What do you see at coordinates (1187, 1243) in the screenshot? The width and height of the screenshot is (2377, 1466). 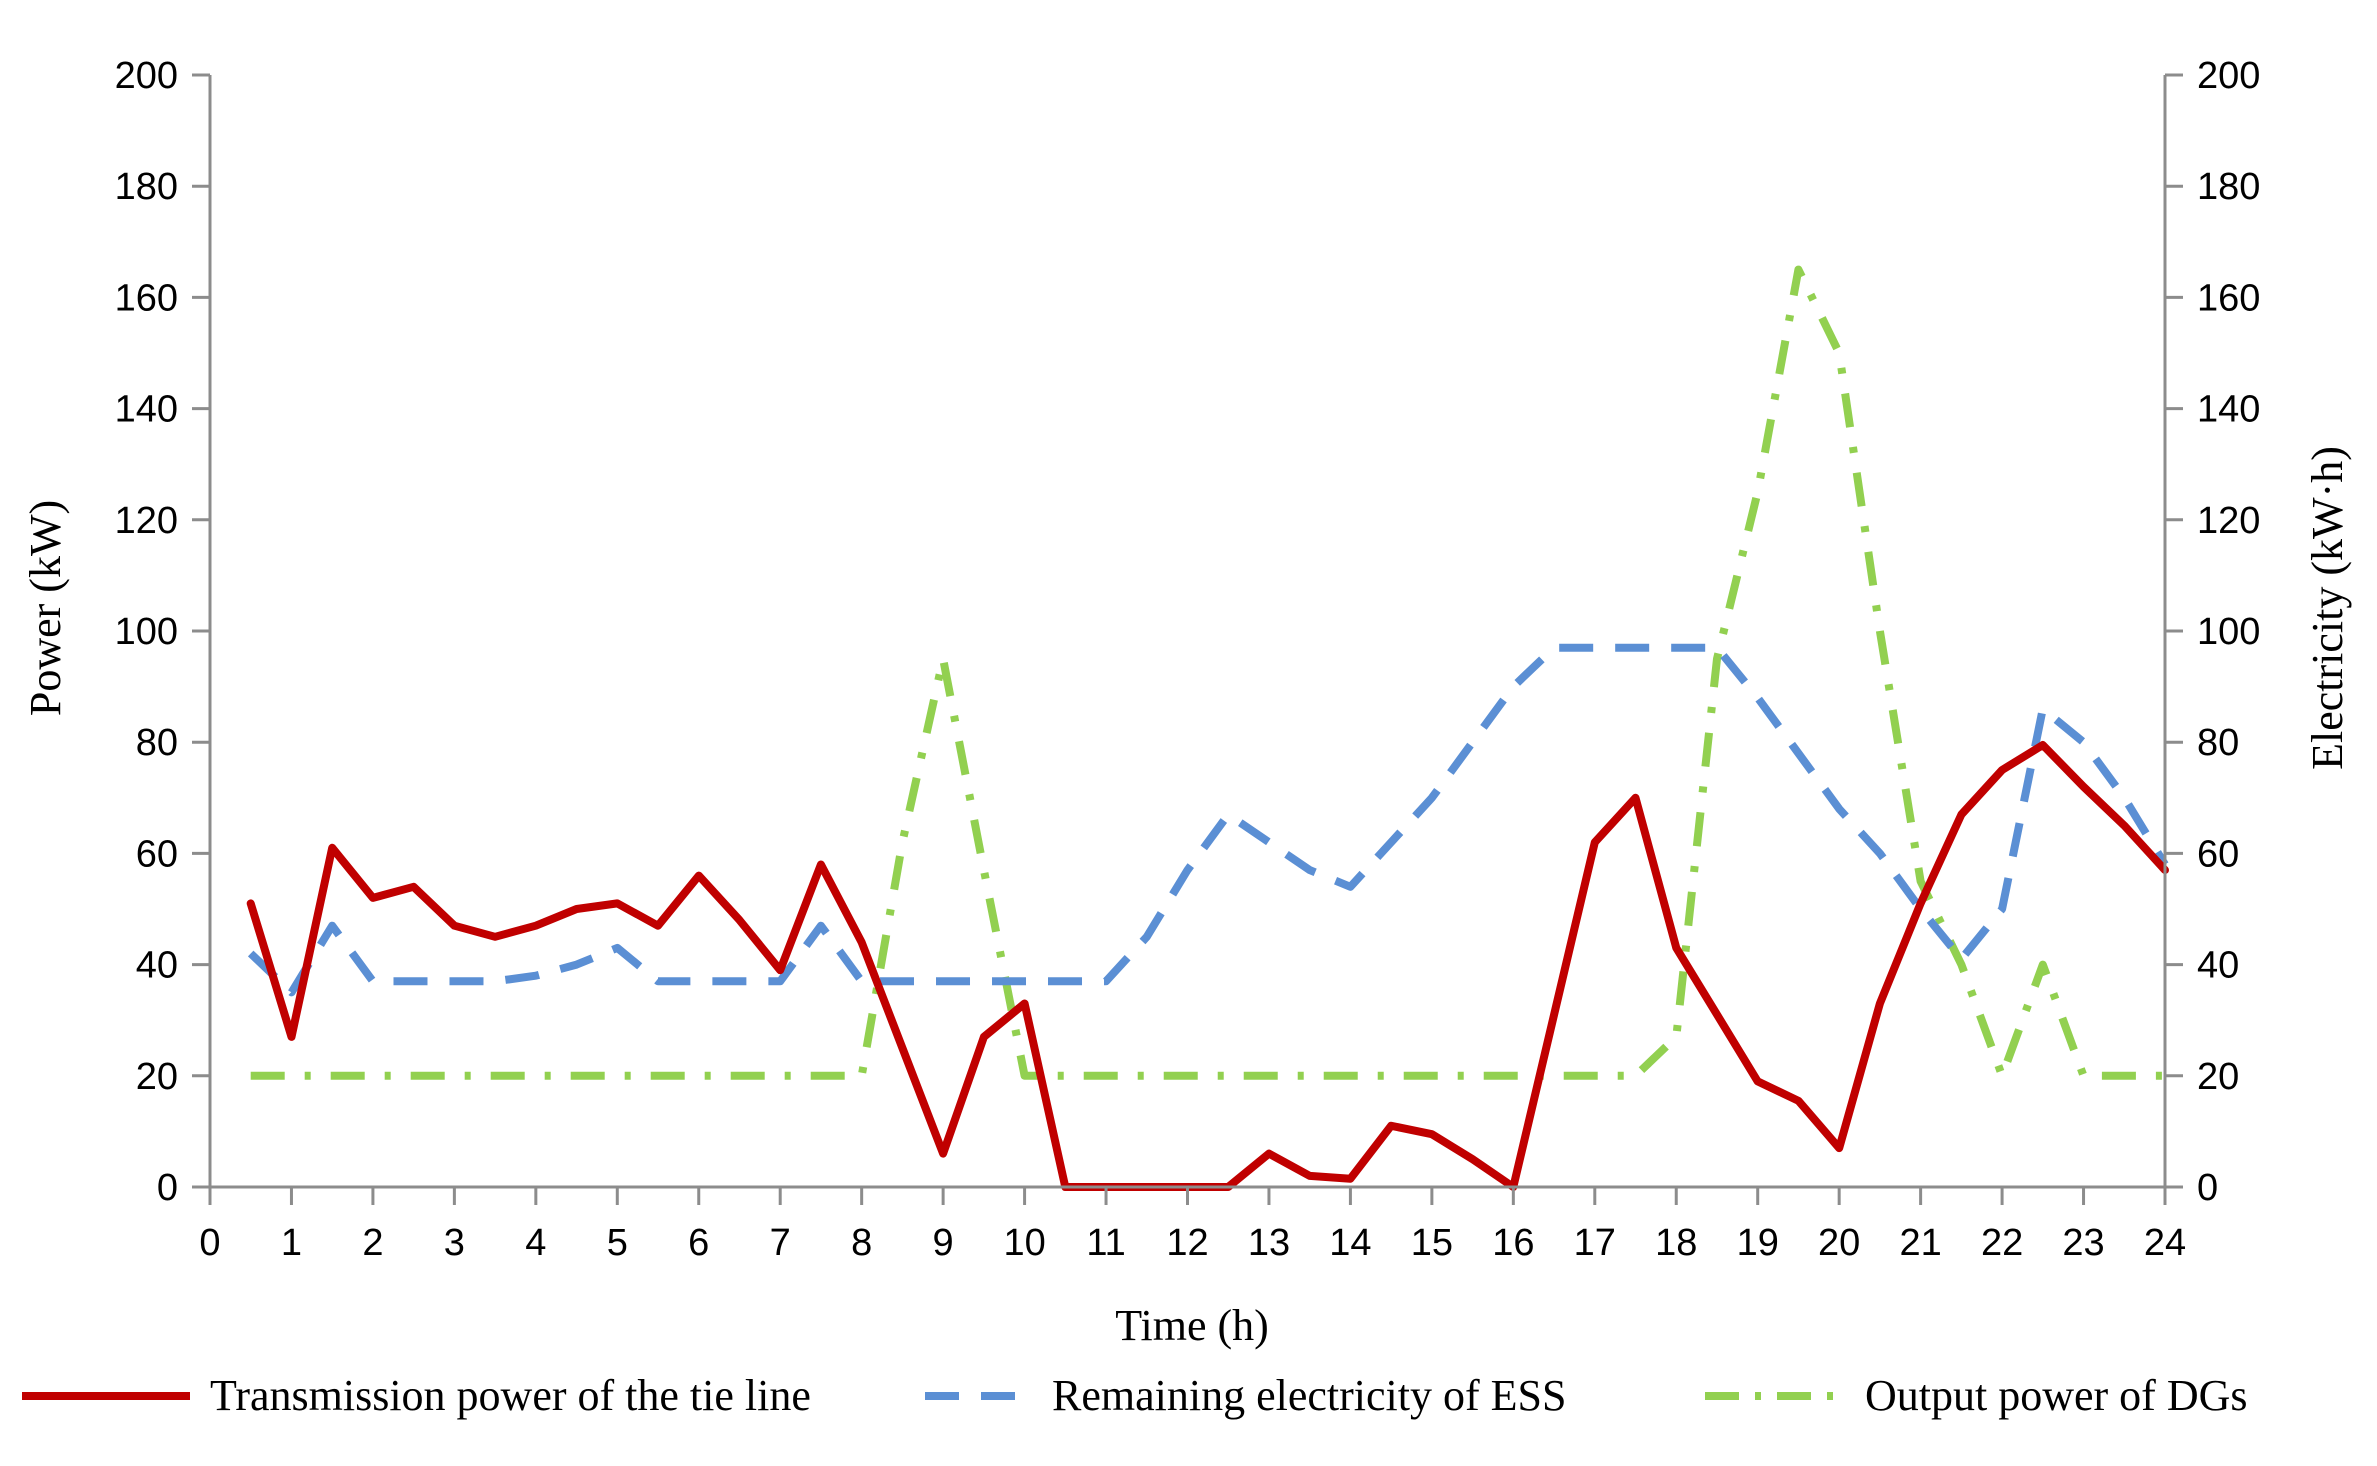 I see `x-tick-label: 12` at bounding box center [1187, 1243].